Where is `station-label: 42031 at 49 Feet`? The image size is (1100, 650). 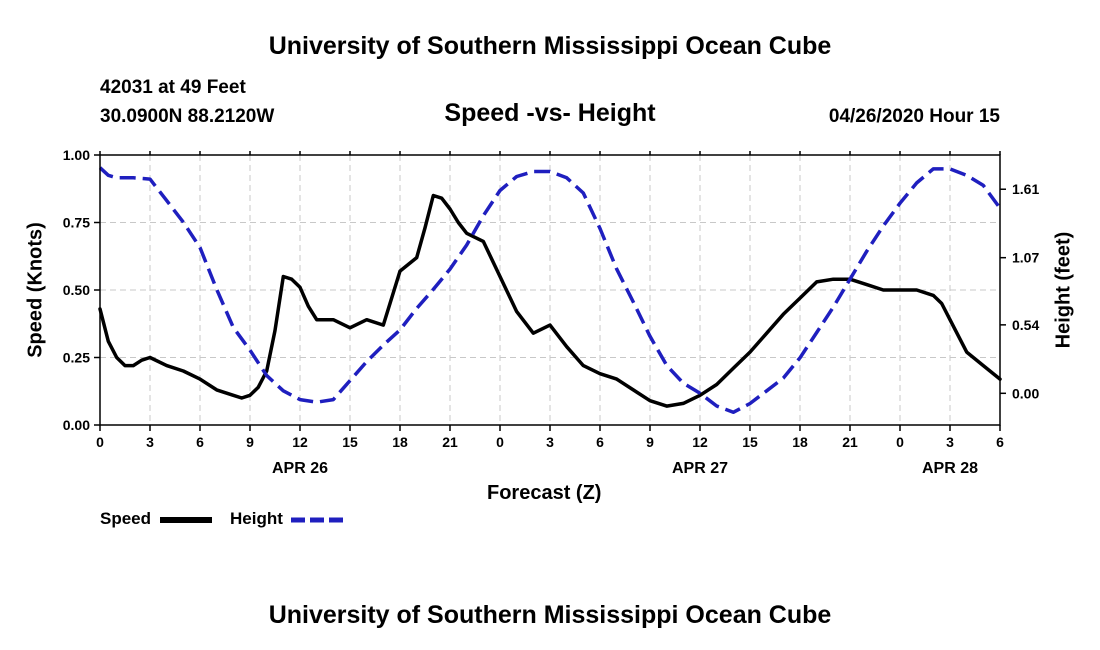
station-label: 42031 at 49 Feet is located at coordinates (173, 87).